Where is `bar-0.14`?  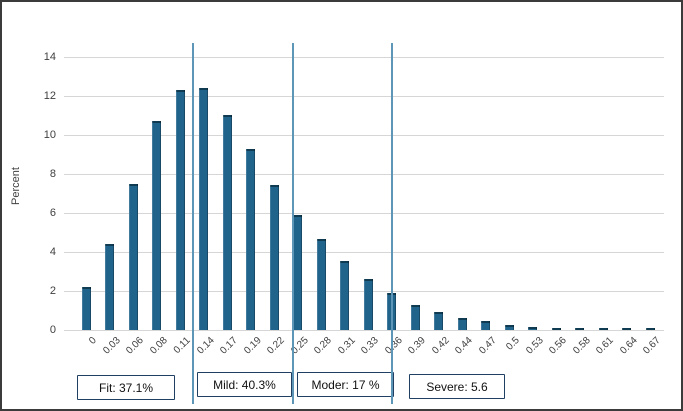 bar-0.14 is located at coordinates (203, 209).